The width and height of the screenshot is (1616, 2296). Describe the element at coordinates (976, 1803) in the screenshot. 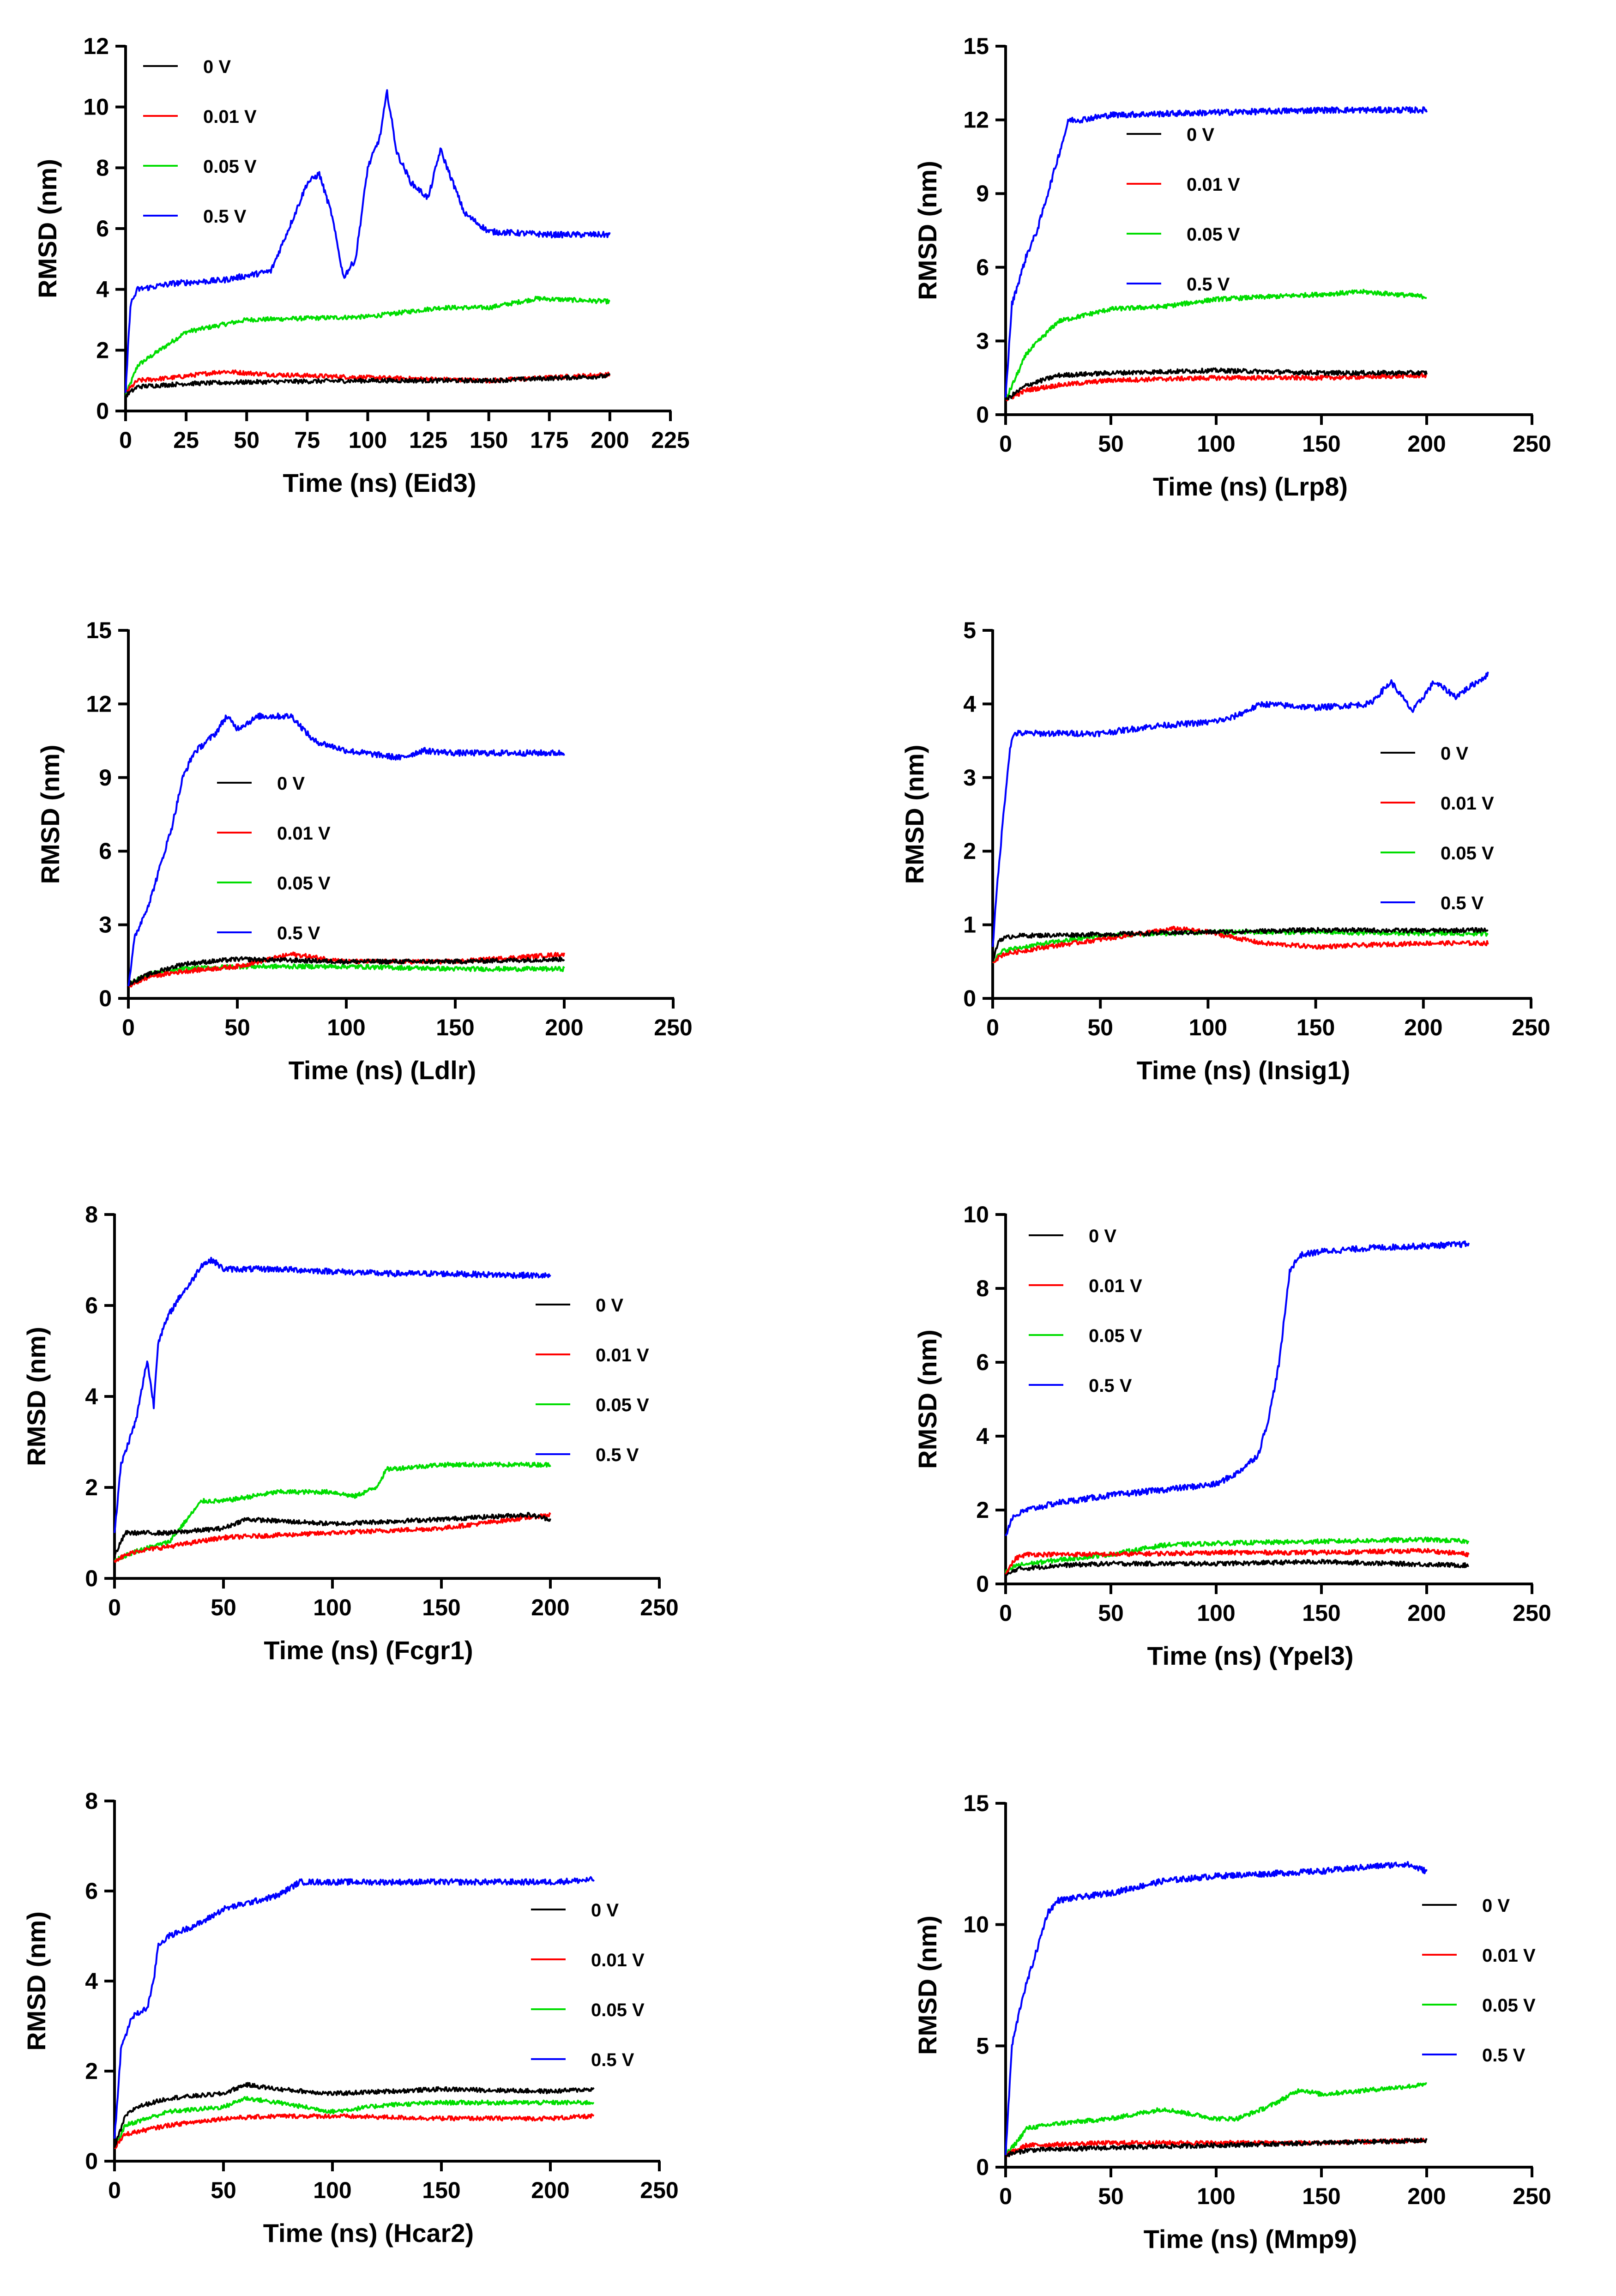

I see `y-tick-label: 15` at that location.